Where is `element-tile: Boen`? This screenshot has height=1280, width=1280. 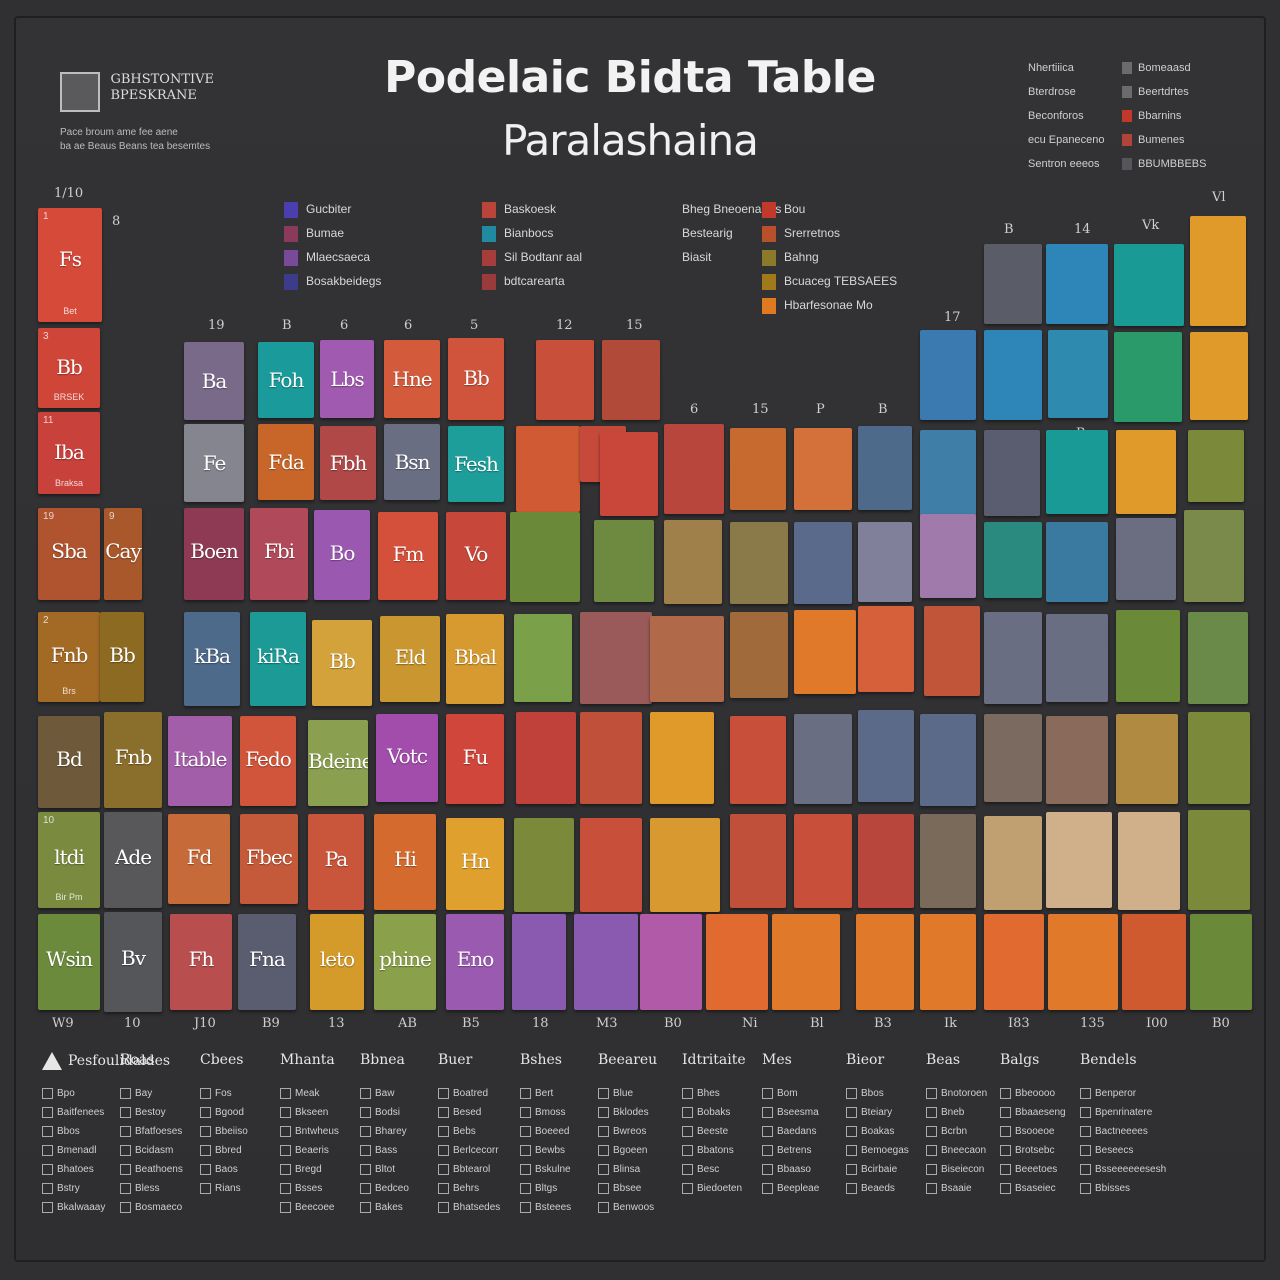 element-tile: Boen is located at coordinates (214, 554).